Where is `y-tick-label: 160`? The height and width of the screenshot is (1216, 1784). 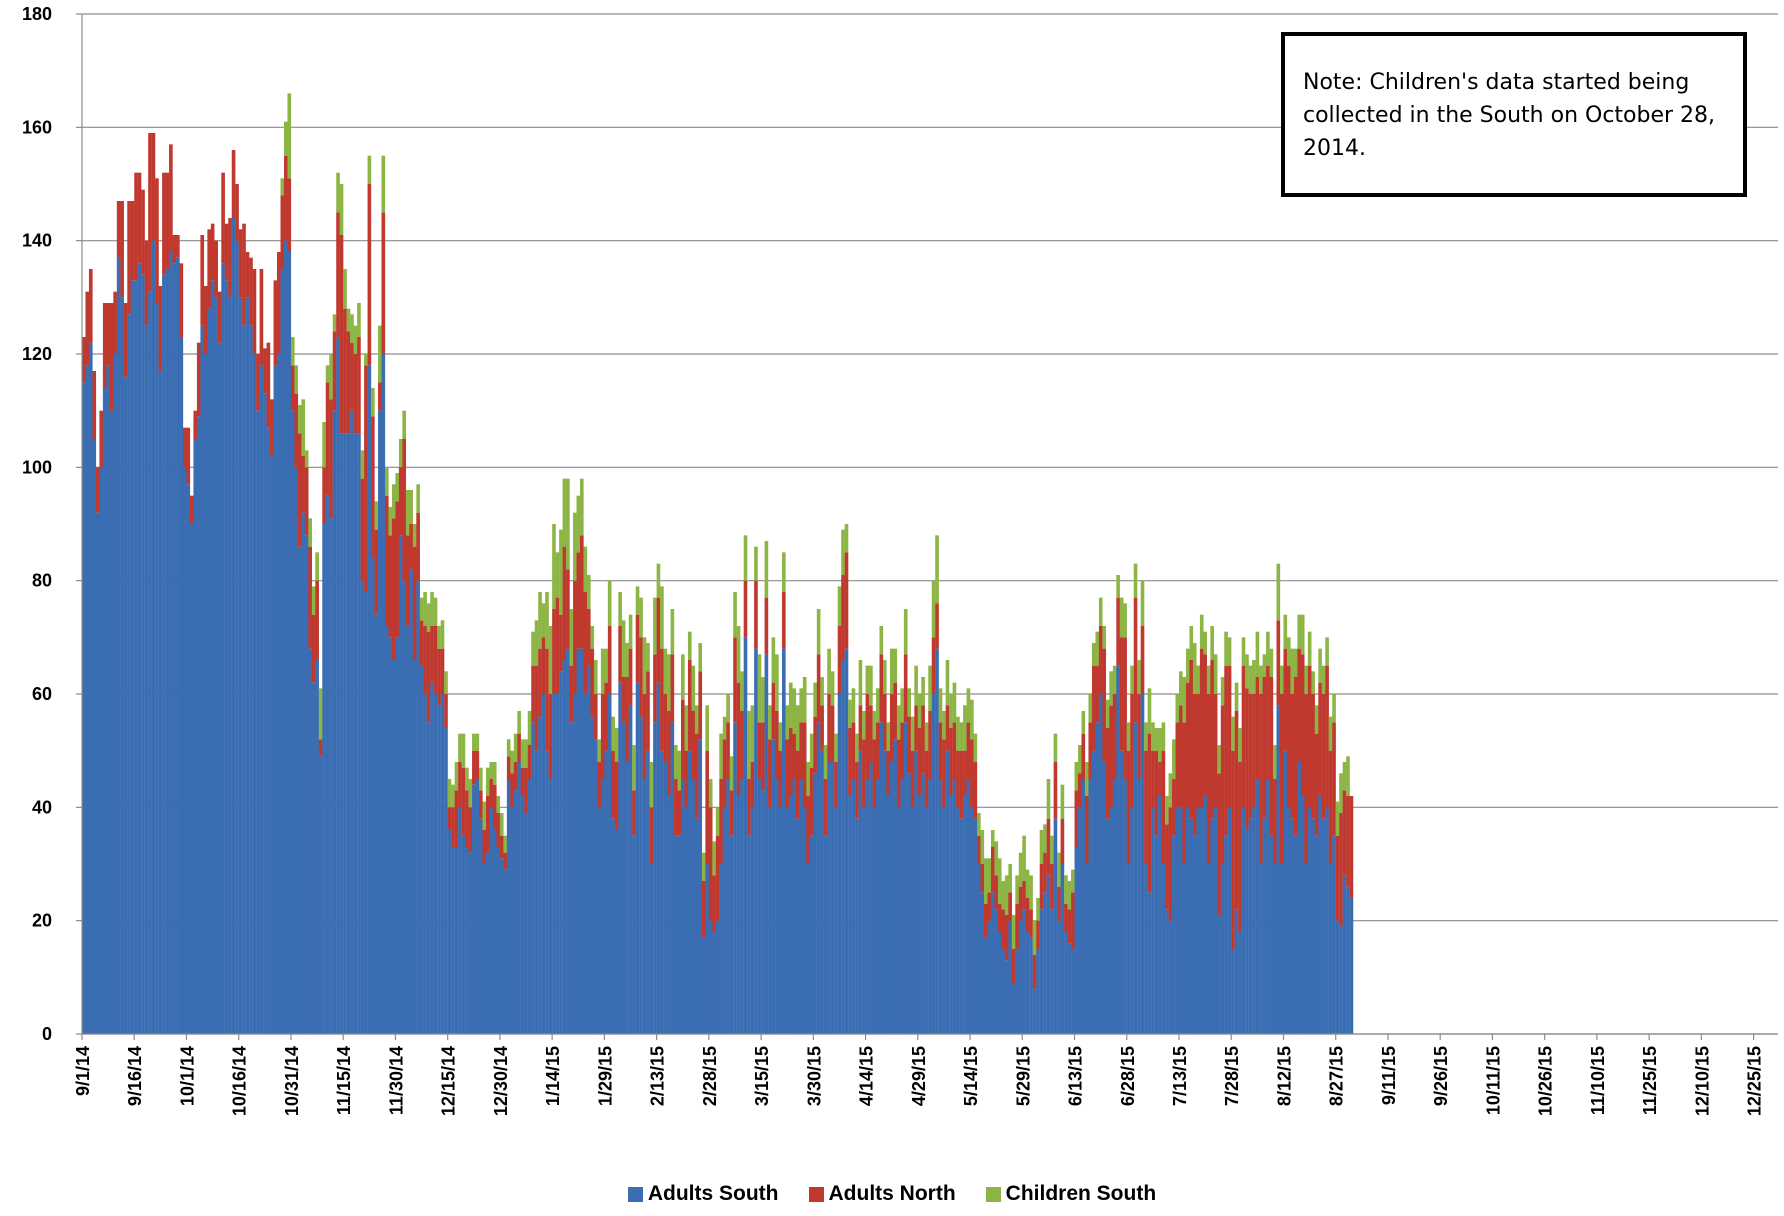
y-tick-label: 160 is located at coordinates (37, 127).